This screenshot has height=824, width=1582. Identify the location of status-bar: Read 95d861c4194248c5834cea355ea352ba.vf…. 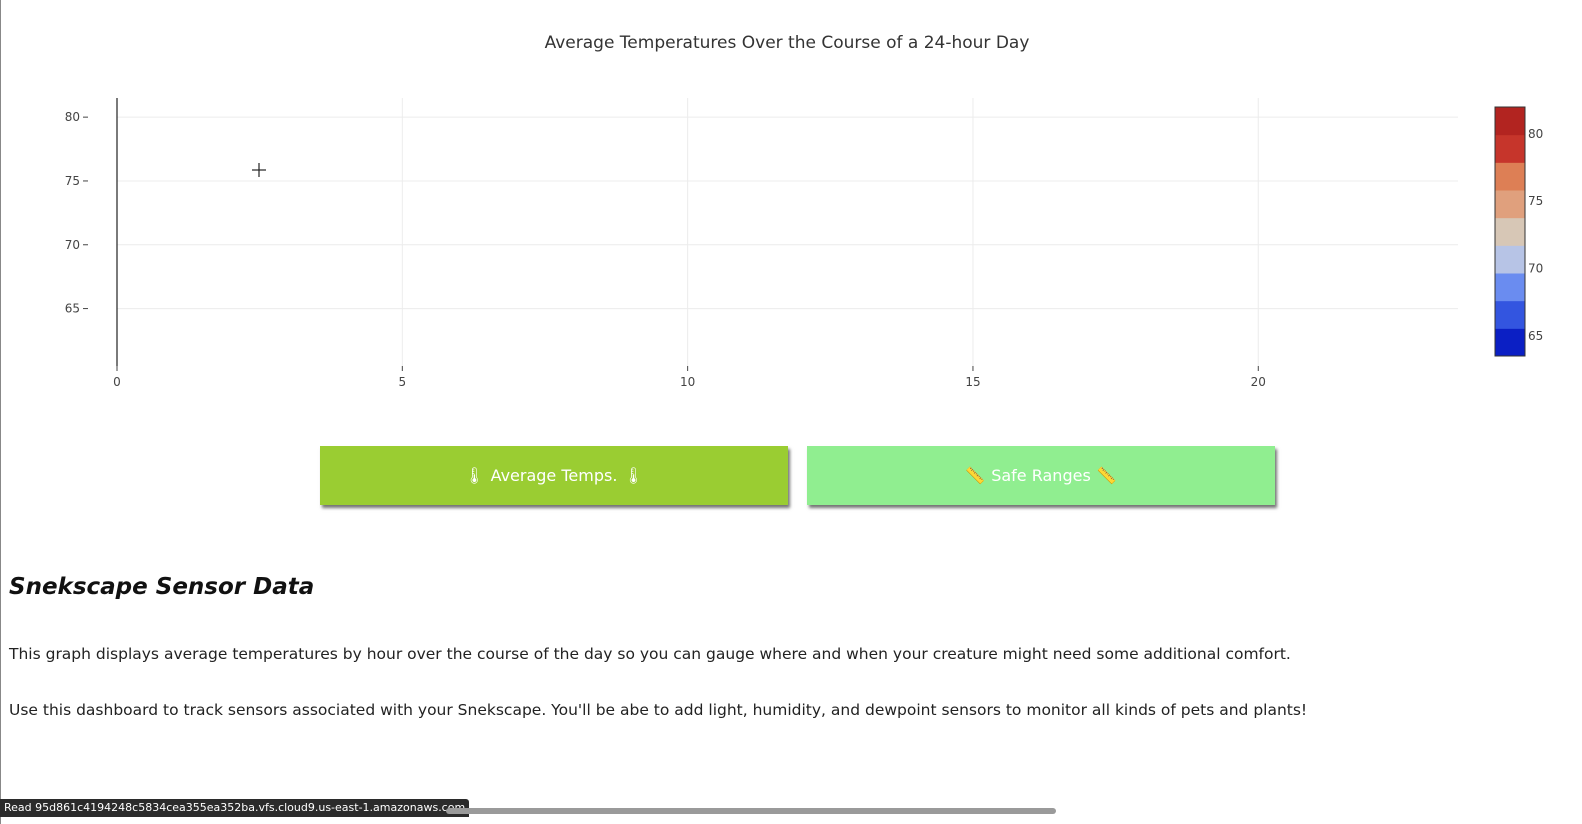
(235, 808).